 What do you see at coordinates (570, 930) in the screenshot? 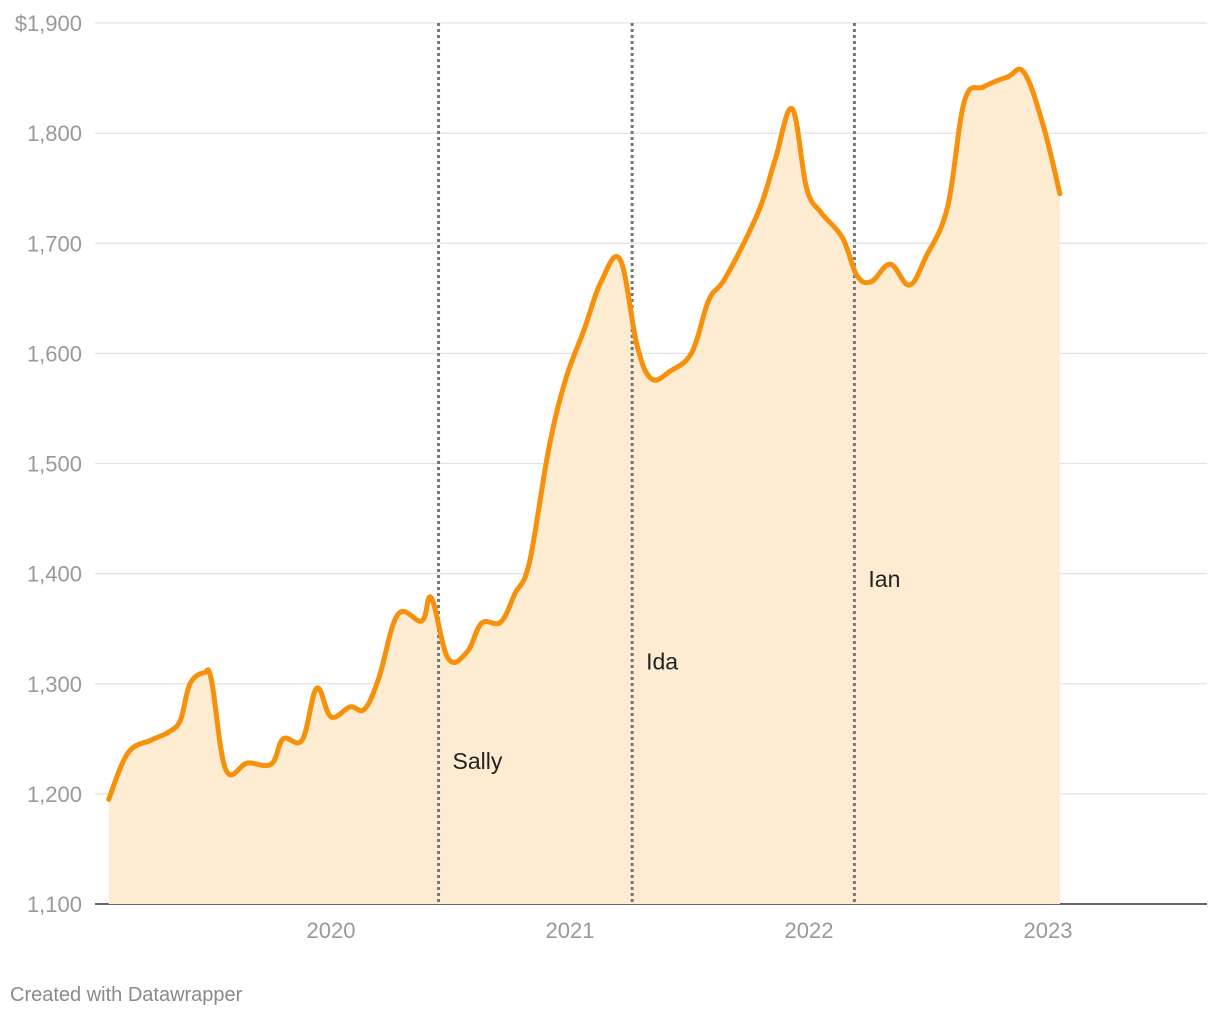
I see `x-tick-label-2021: 2021` at bounding box center [570, 930].